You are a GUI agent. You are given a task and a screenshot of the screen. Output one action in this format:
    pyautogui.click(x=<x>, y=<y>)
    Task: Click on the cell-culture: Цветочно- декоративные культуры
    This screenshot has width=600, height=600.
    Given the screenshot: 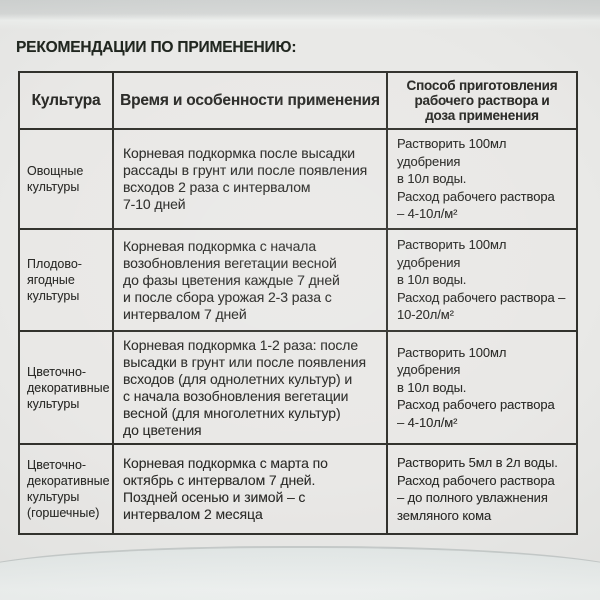 What is the action you would take?
    pyautogui.click(x=66, y=387)
    